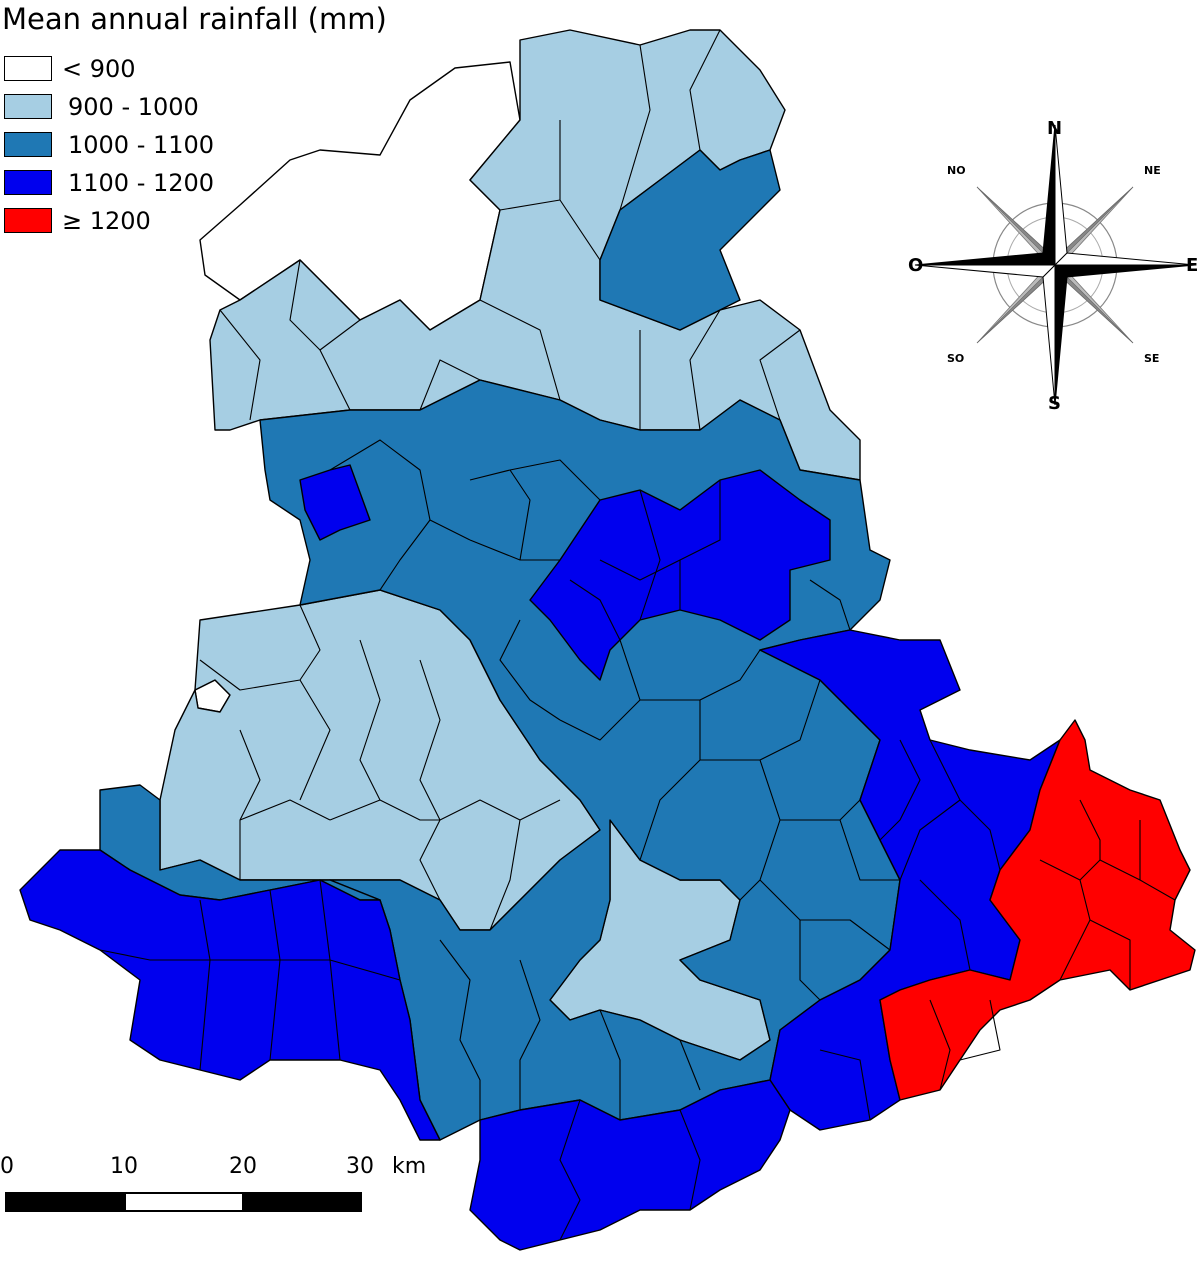 The image size is (1200, 1279). Describe the element at coordinates (1192, 265) in the screenshot. I see `compass-east-label: E` at that location.